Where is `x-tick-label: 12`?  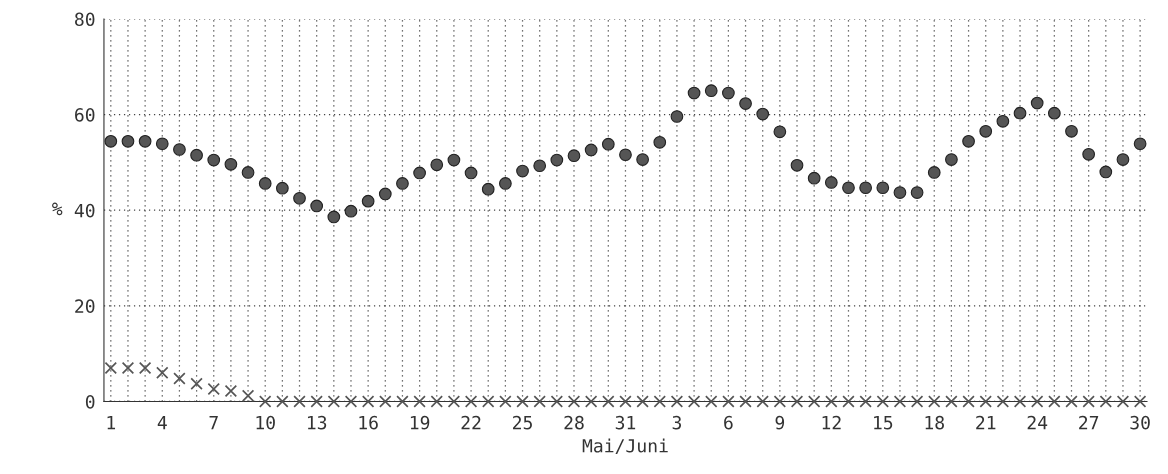 x-tick-label: 12 is located at coordinates (831, 422).